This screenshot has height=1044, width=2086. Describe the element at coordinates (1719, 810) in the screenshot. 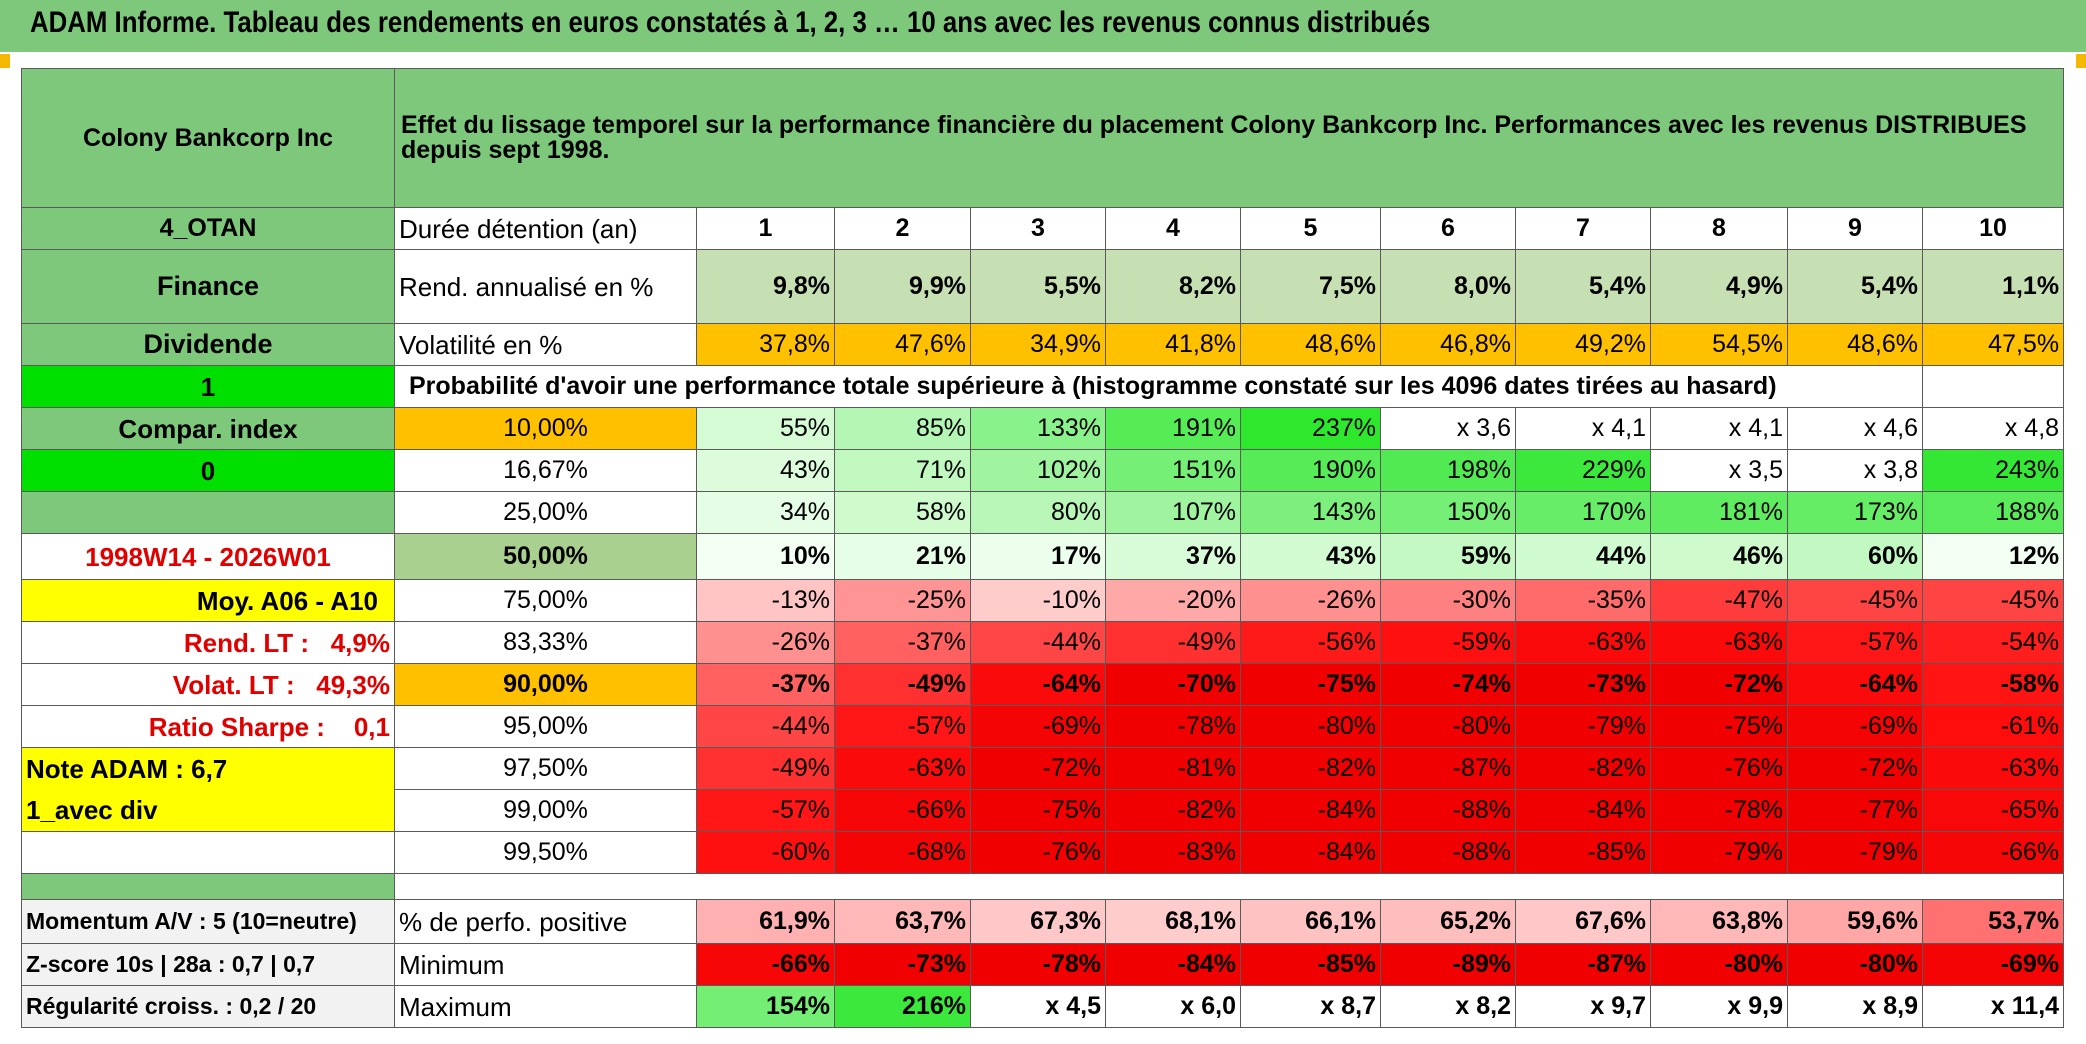

I see `quantile-value: -78%` at that location.